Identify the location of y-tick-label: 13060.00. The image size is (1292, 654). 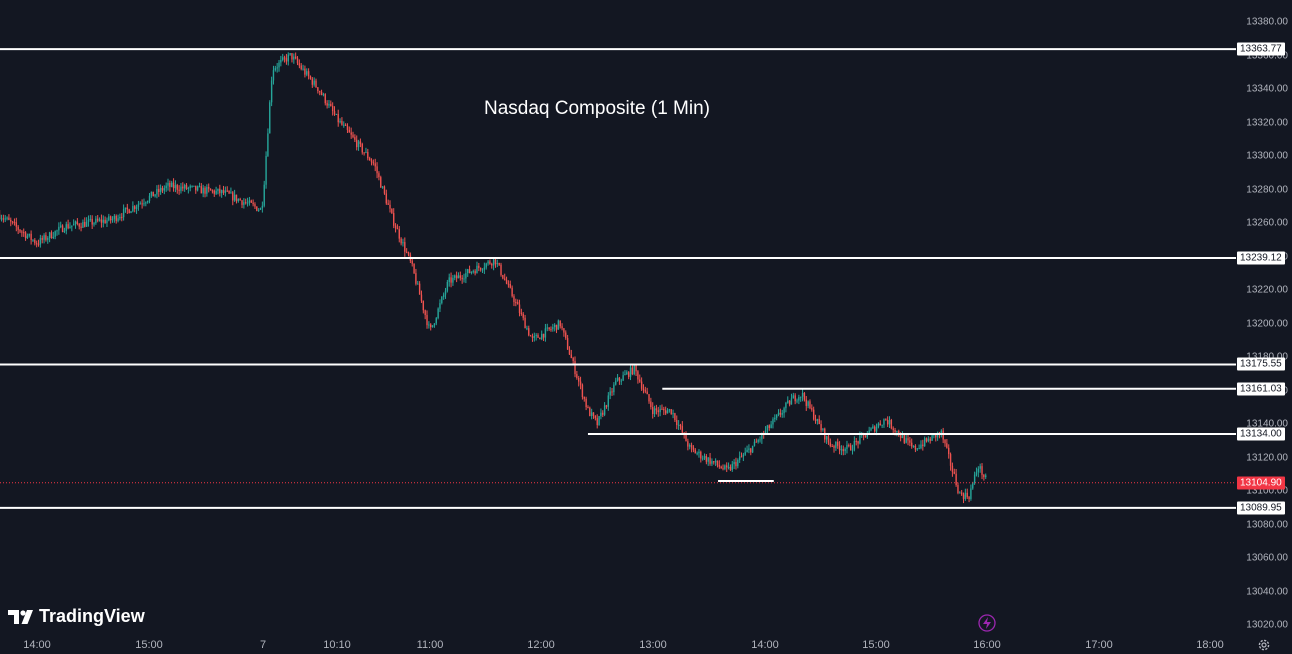
(1267, 558).